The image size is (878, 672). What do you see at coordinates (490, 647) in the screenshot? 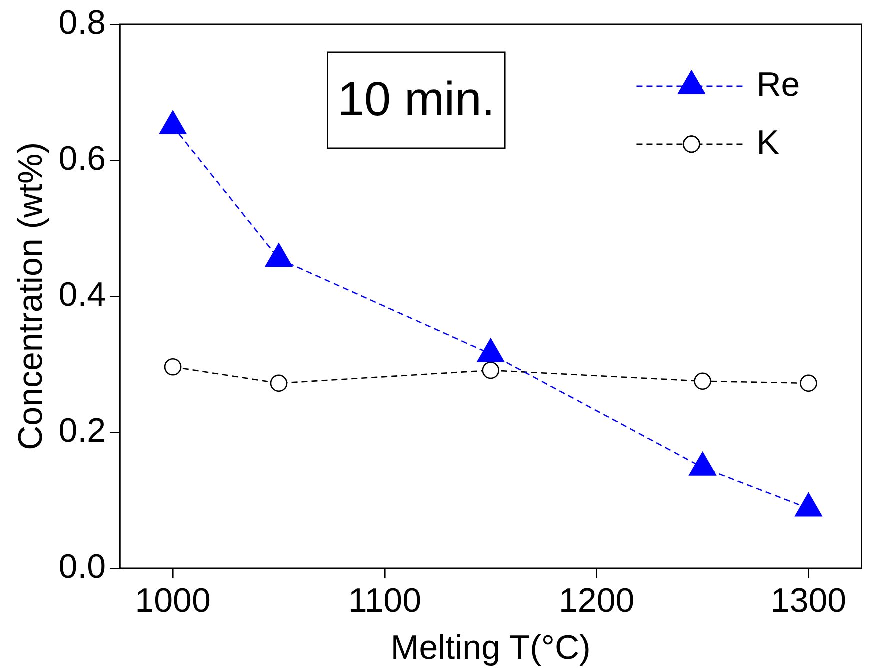
I see `x-axis-title: Melting T(°C)` at bounding box center [490, 647].